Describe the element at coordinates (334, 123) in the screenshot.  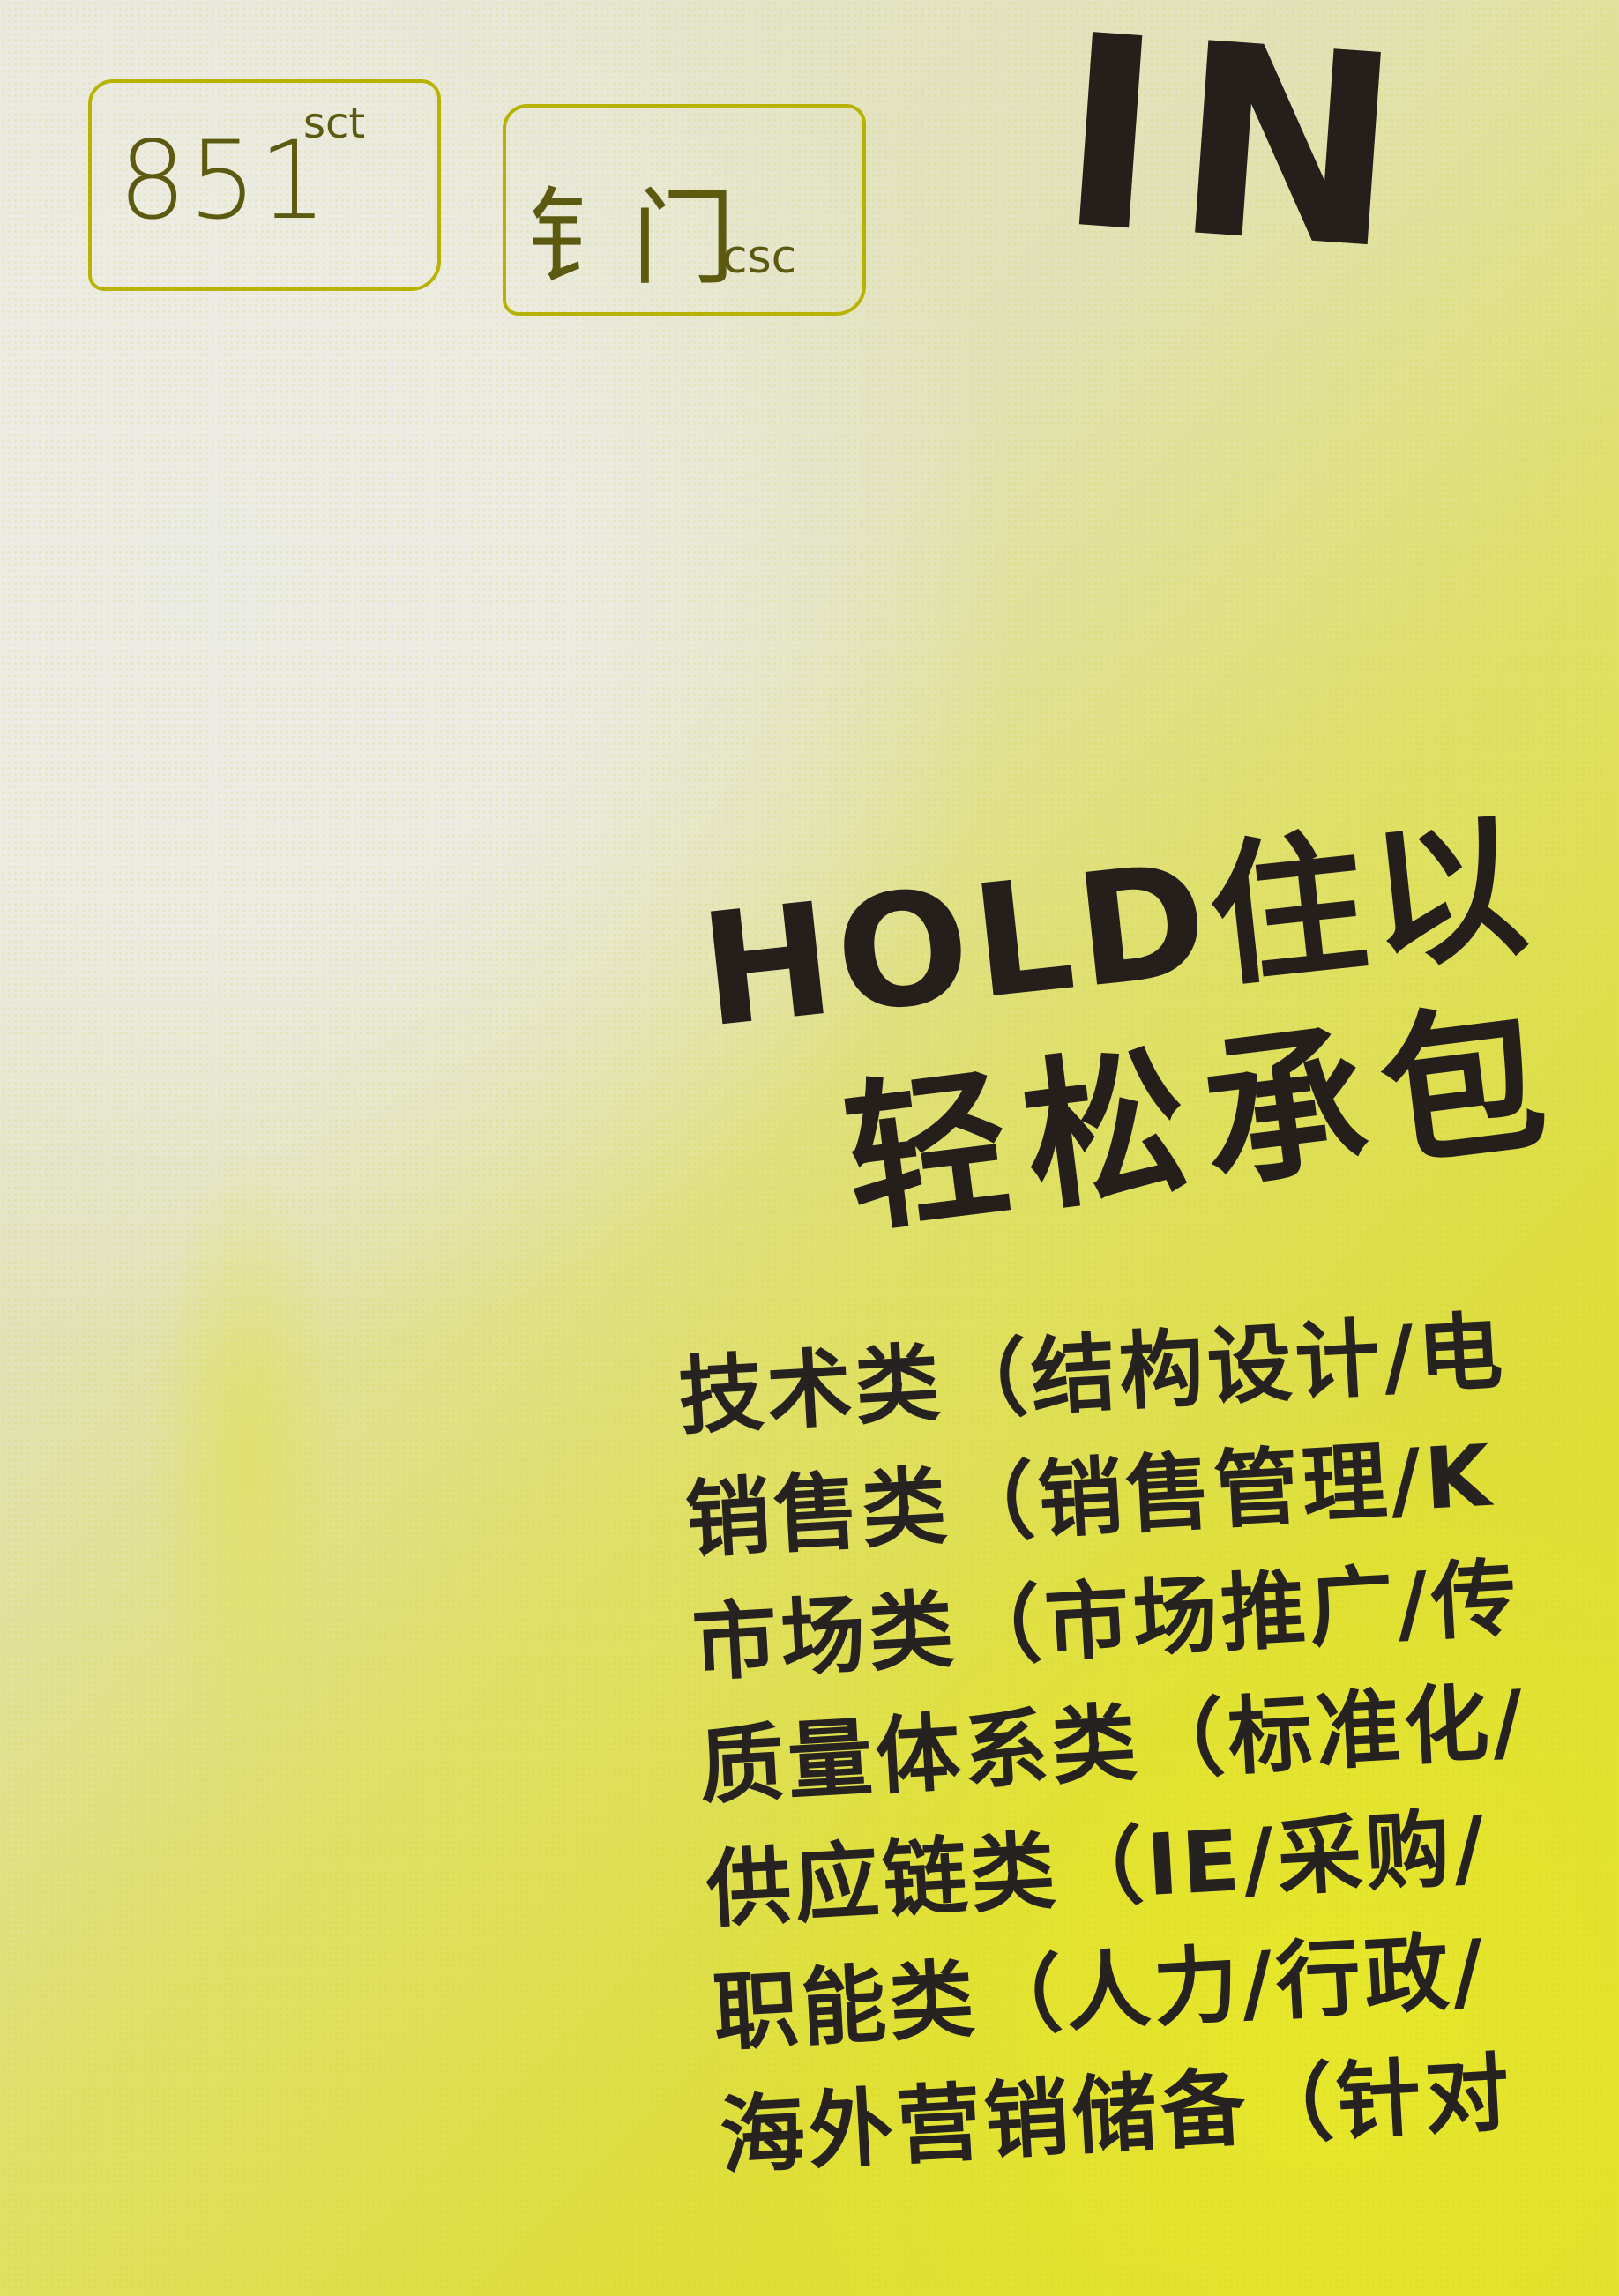
I see `tag-sub-text: sct` at that location.